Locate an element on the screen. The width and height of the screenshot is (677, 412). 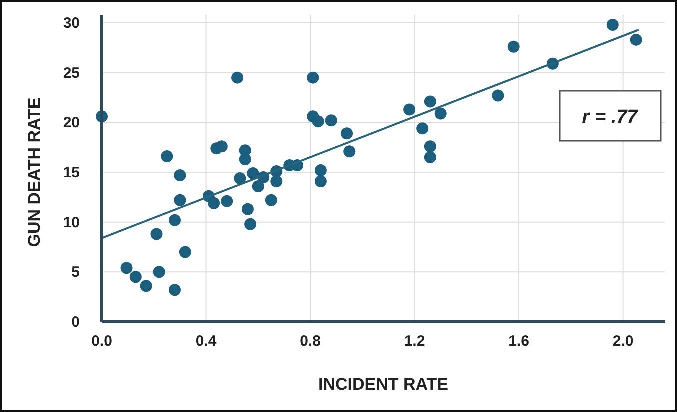
x-tick-label: 1.2 is located at coordinates (415, 341).